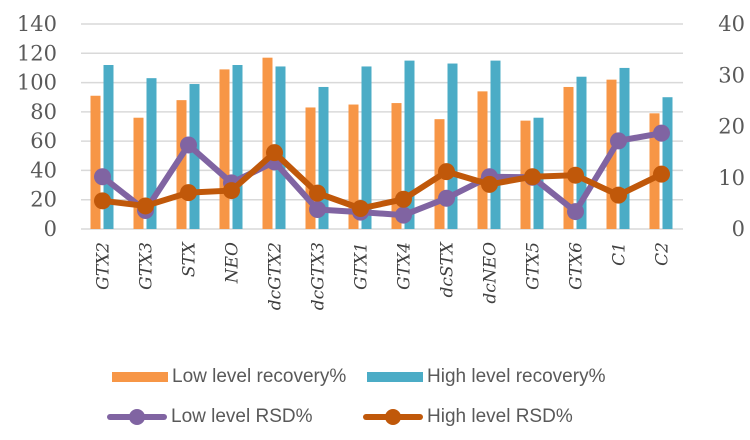  I want to click on x-tick-label: GTX2, so click(104, 266).